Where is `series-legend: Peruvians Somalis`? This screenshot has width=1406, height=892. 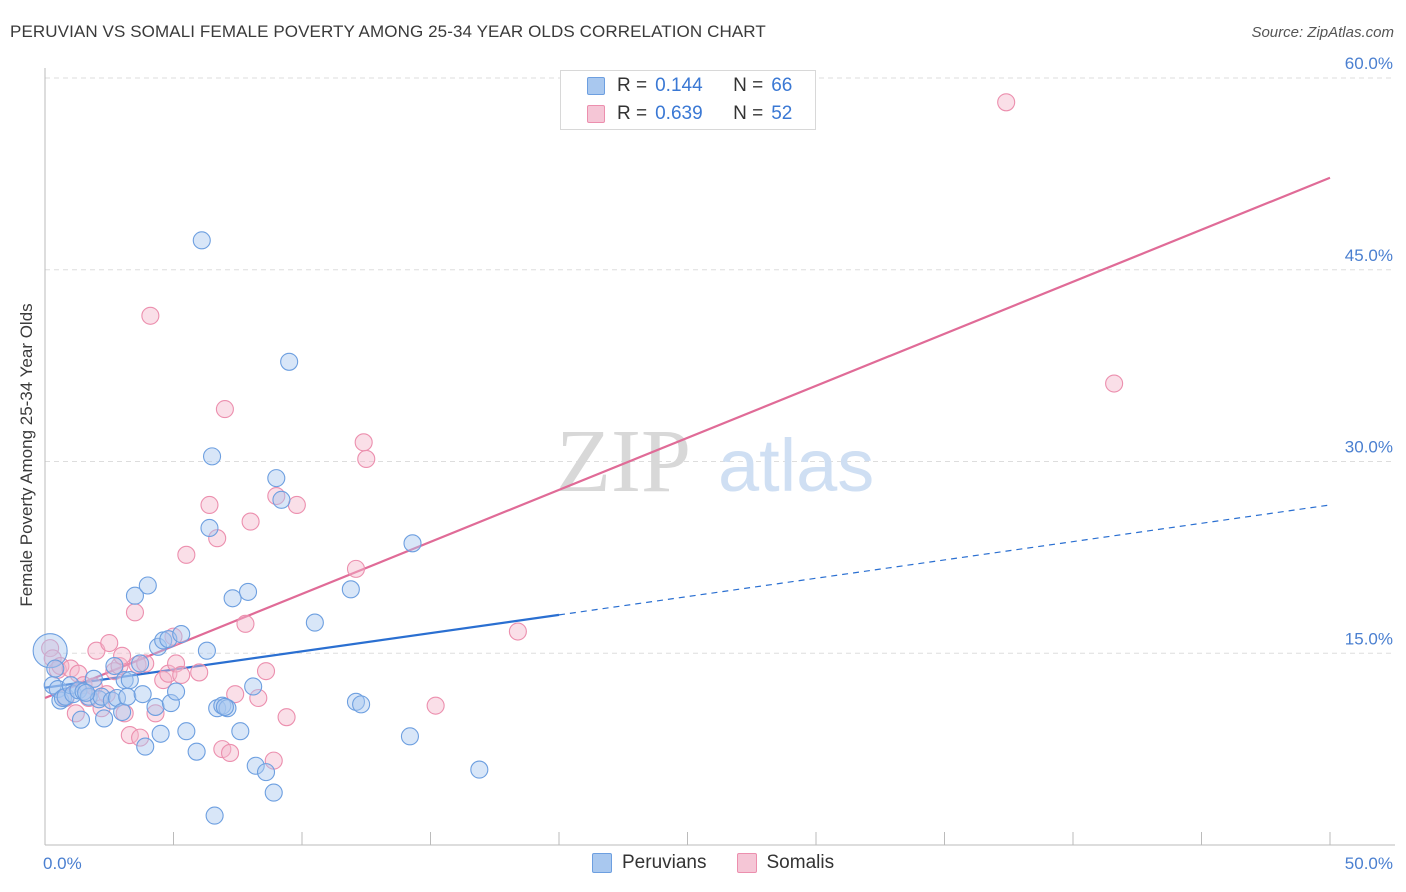
series-legend: Peruvians Somalis is located at coordinates (728, 863).